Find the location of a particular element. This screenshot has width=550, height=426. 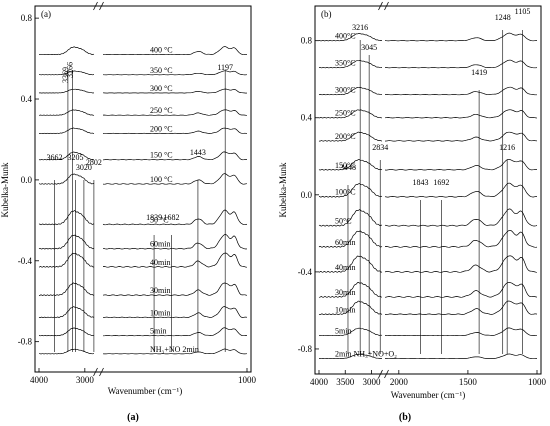

peak-label: 3216 is located at coordinates (360, 27).